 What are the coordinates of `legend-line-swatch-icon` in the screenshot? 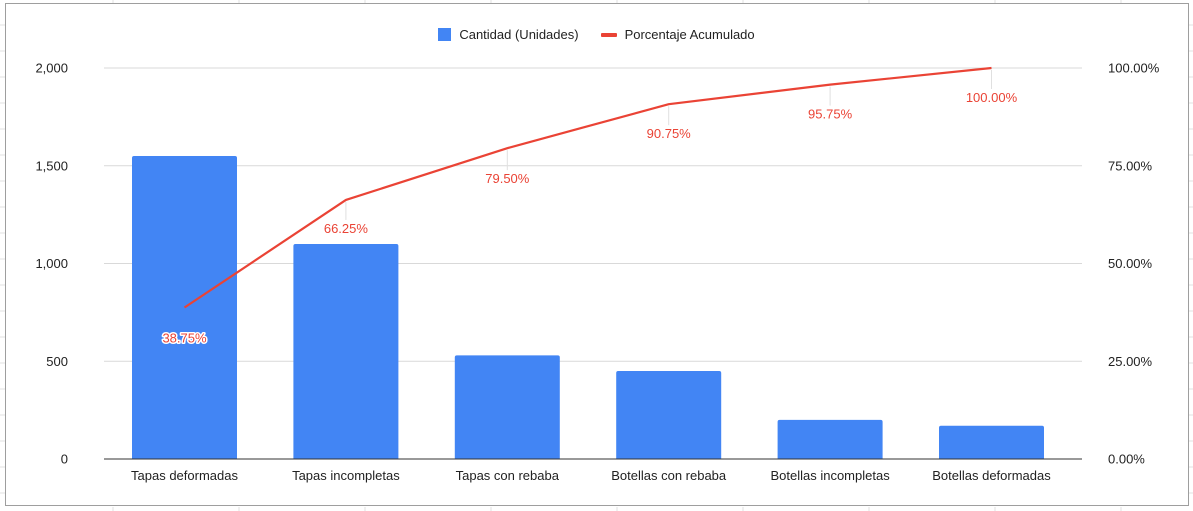 It's located at (608, 34).